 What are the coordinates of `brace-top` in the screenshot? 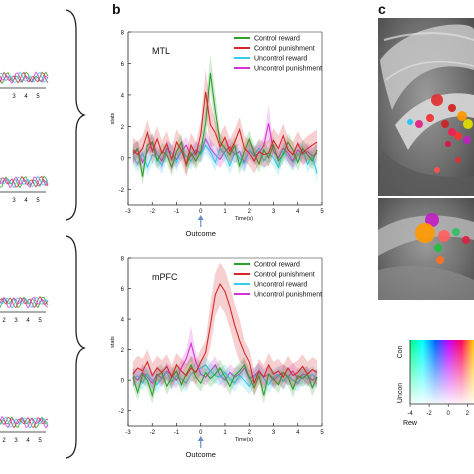 It's located at (75, 115).